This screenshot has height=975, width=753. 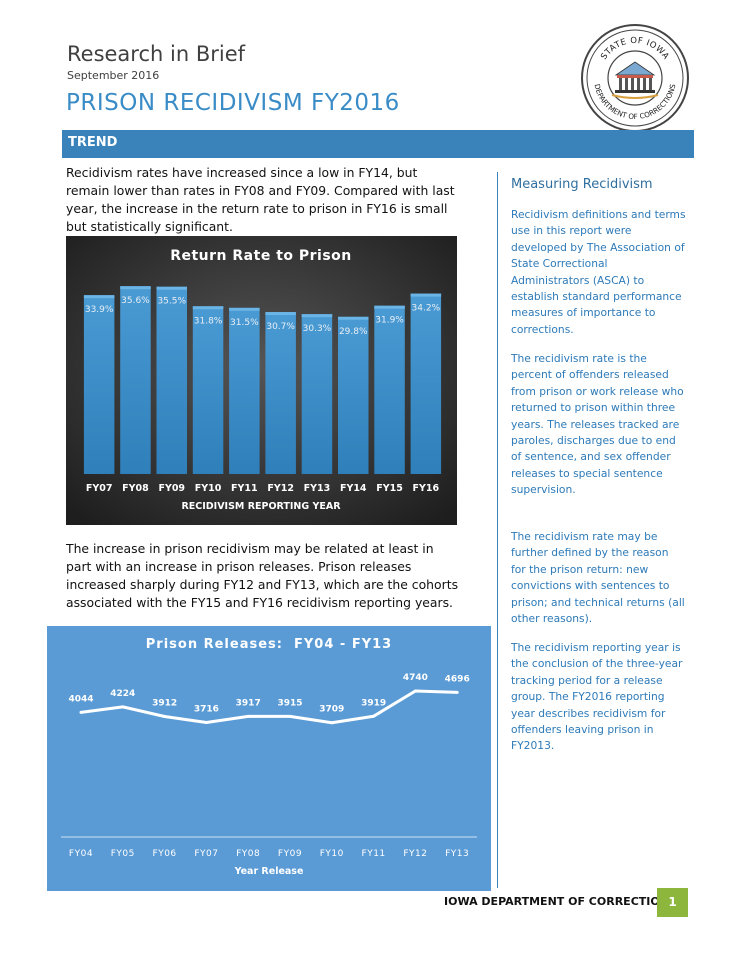 I want to click on x-tick-label: FY14, so click(x=353, y=488).